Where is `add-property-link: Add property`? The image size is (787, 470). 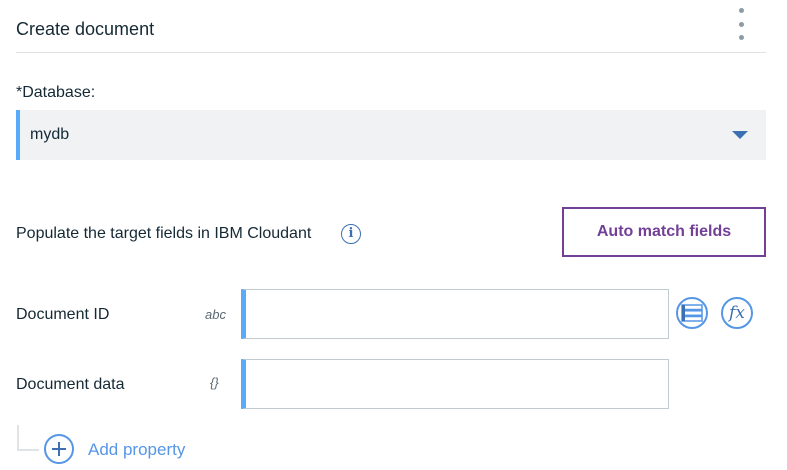 add-property-link: Add property is located at coordinates (137, 449).